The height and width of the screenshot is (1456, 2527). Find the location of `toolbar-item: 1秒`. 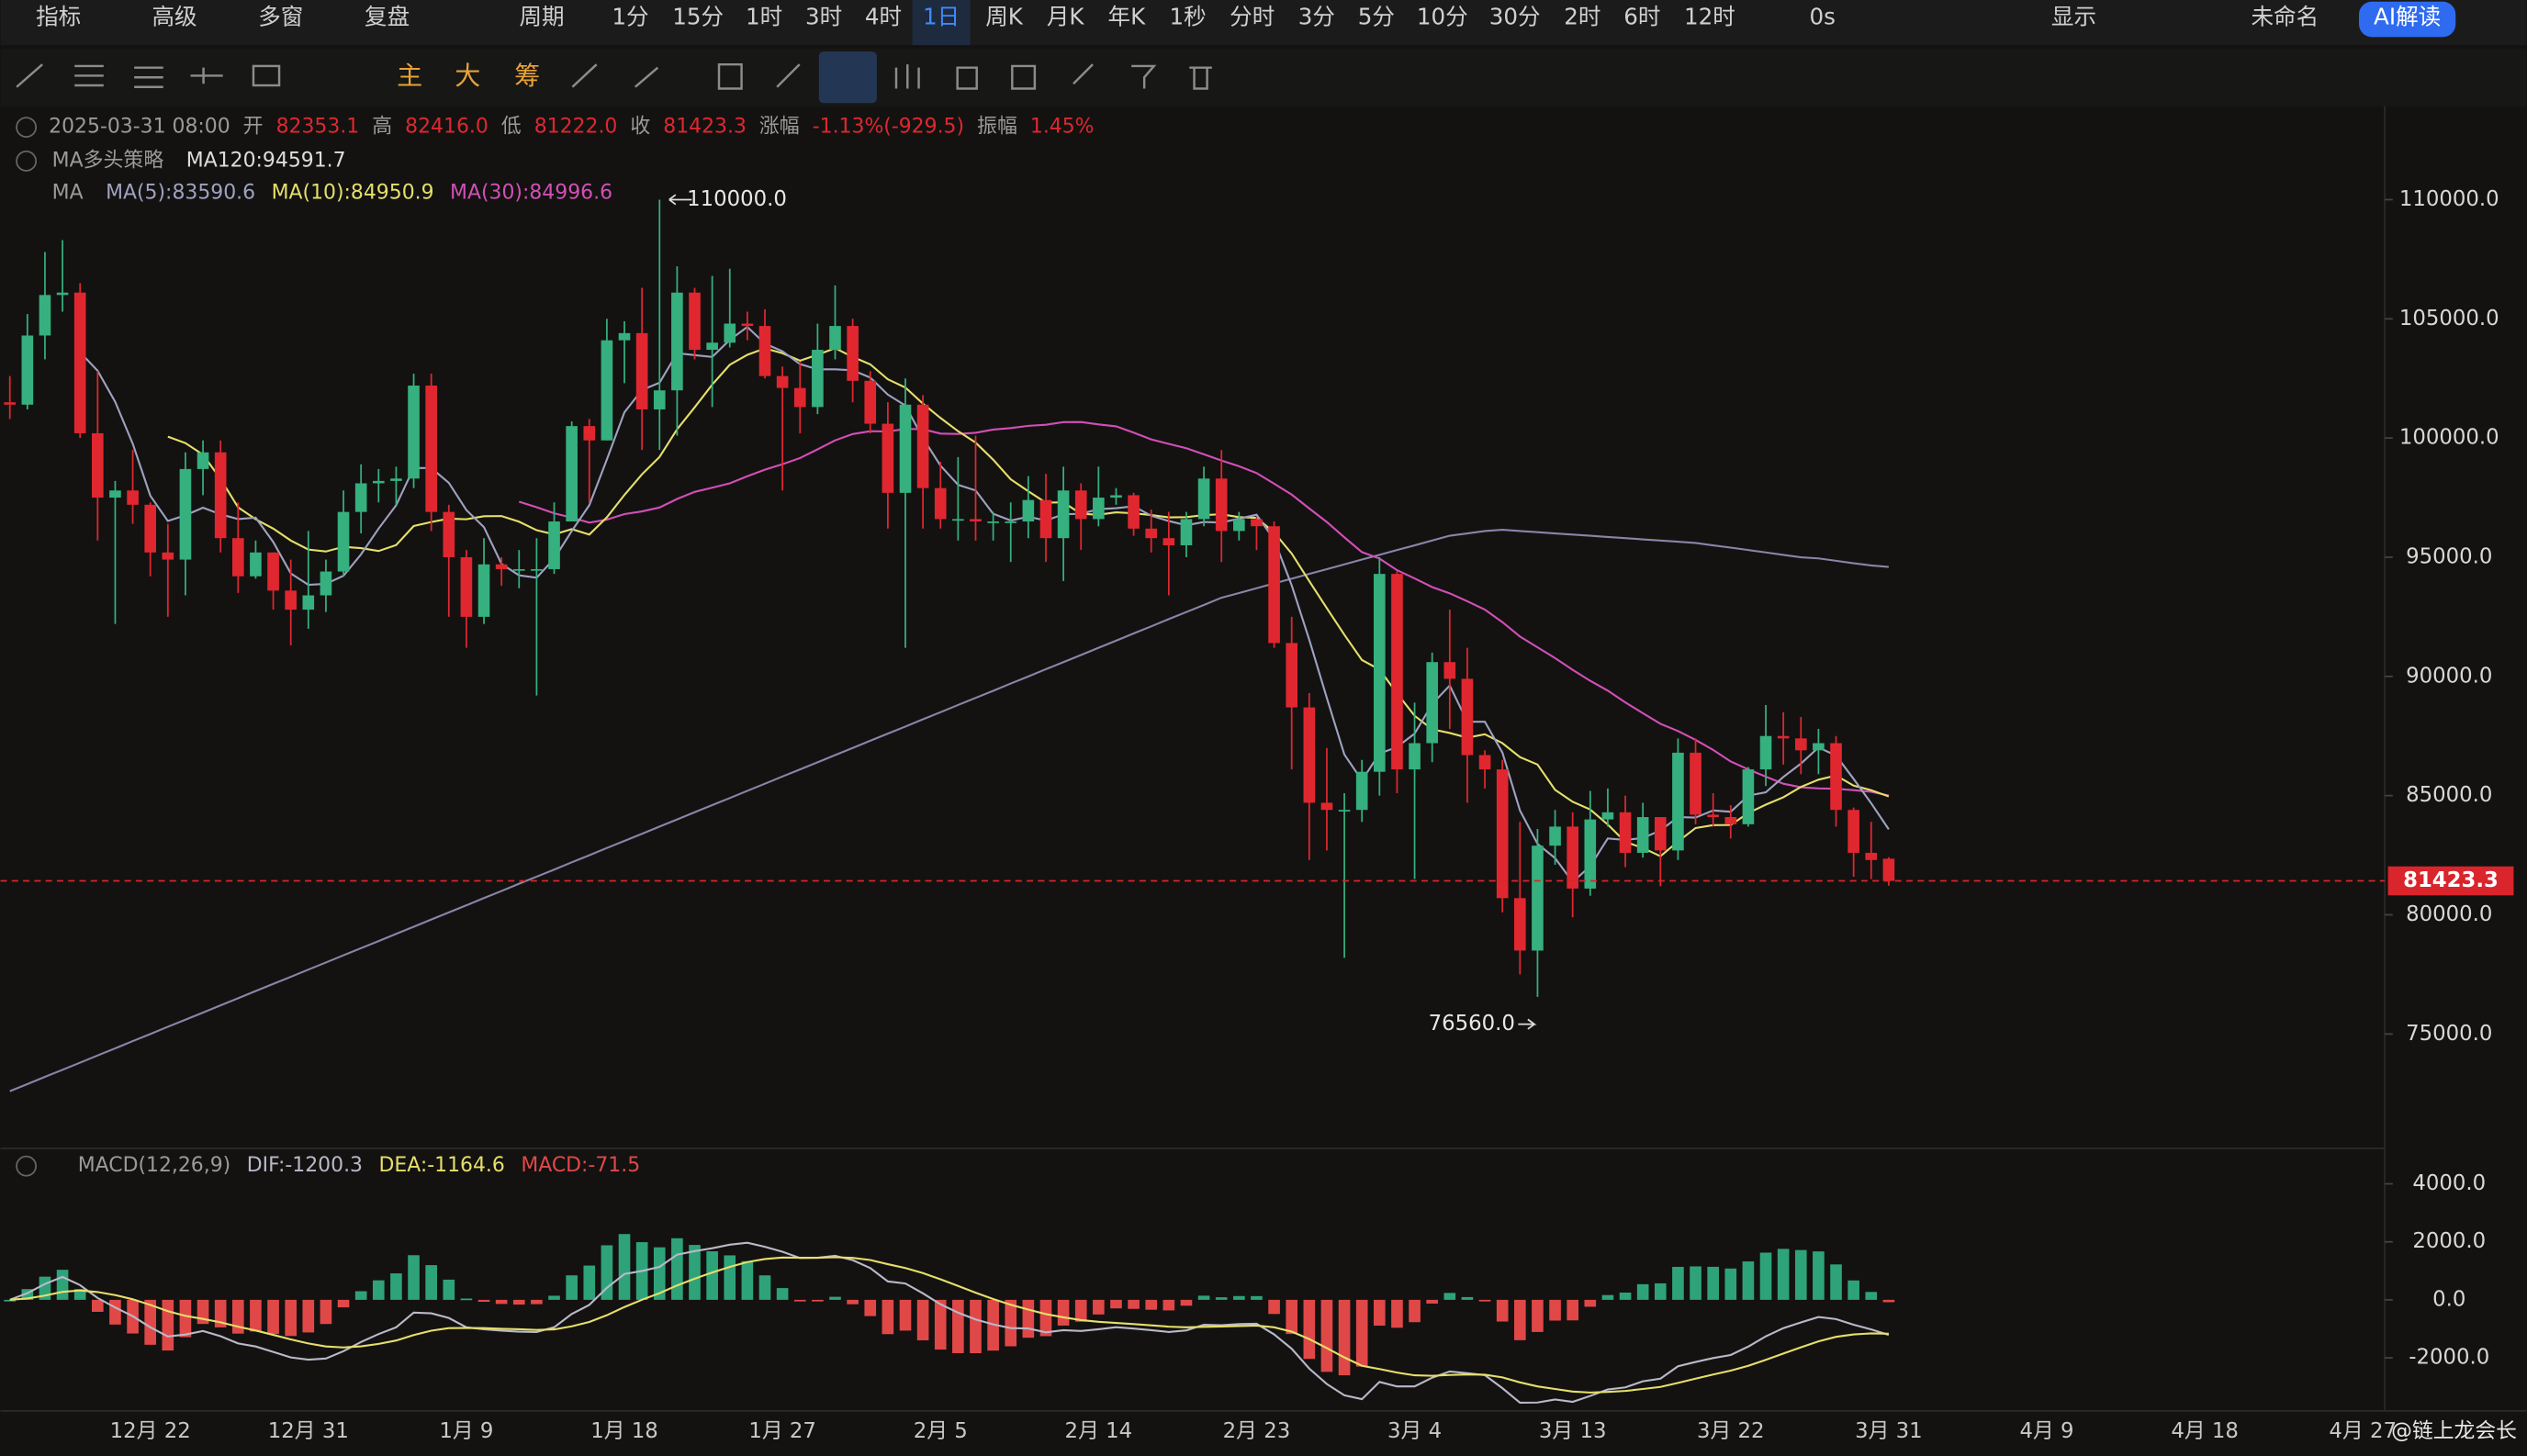

toolbar-item: 1秒 is located at coordinates (1187, 16).